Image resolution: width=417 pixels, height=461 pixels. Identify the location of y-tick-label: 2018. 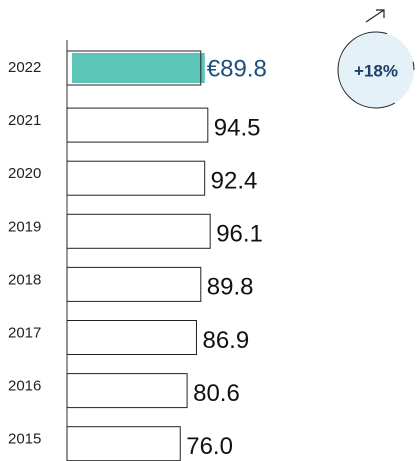
(24, 279).